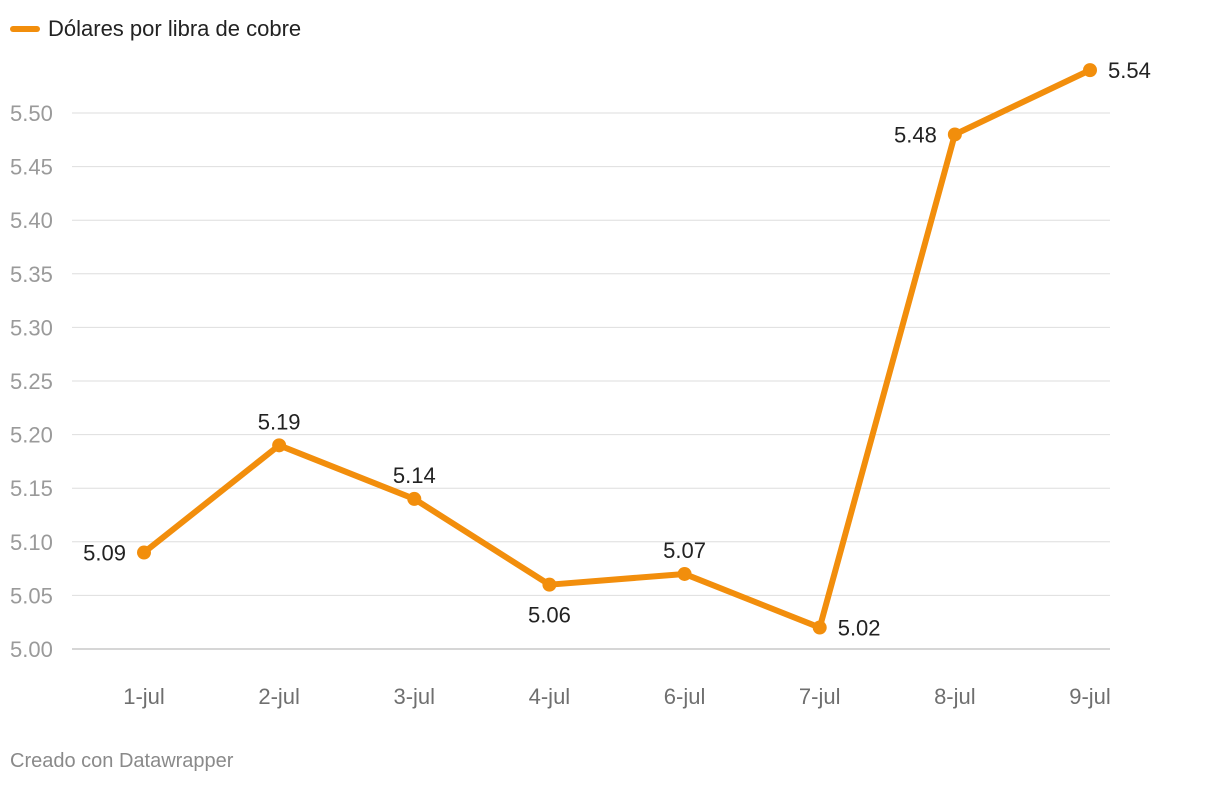 This screenshot has height=786, width=1220. I want to click on data-label: 5.06, so click(549, 615).